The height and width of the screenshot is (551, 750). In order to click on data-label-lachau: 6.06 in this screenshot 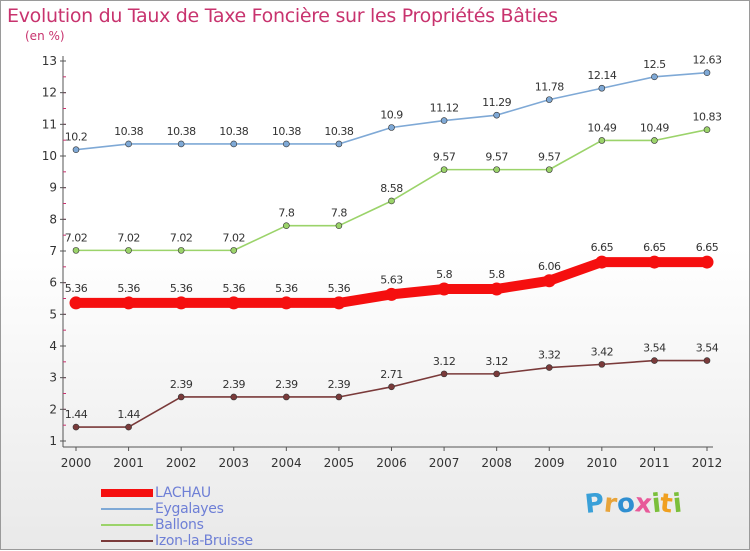, I will do `click(549, 266)`.